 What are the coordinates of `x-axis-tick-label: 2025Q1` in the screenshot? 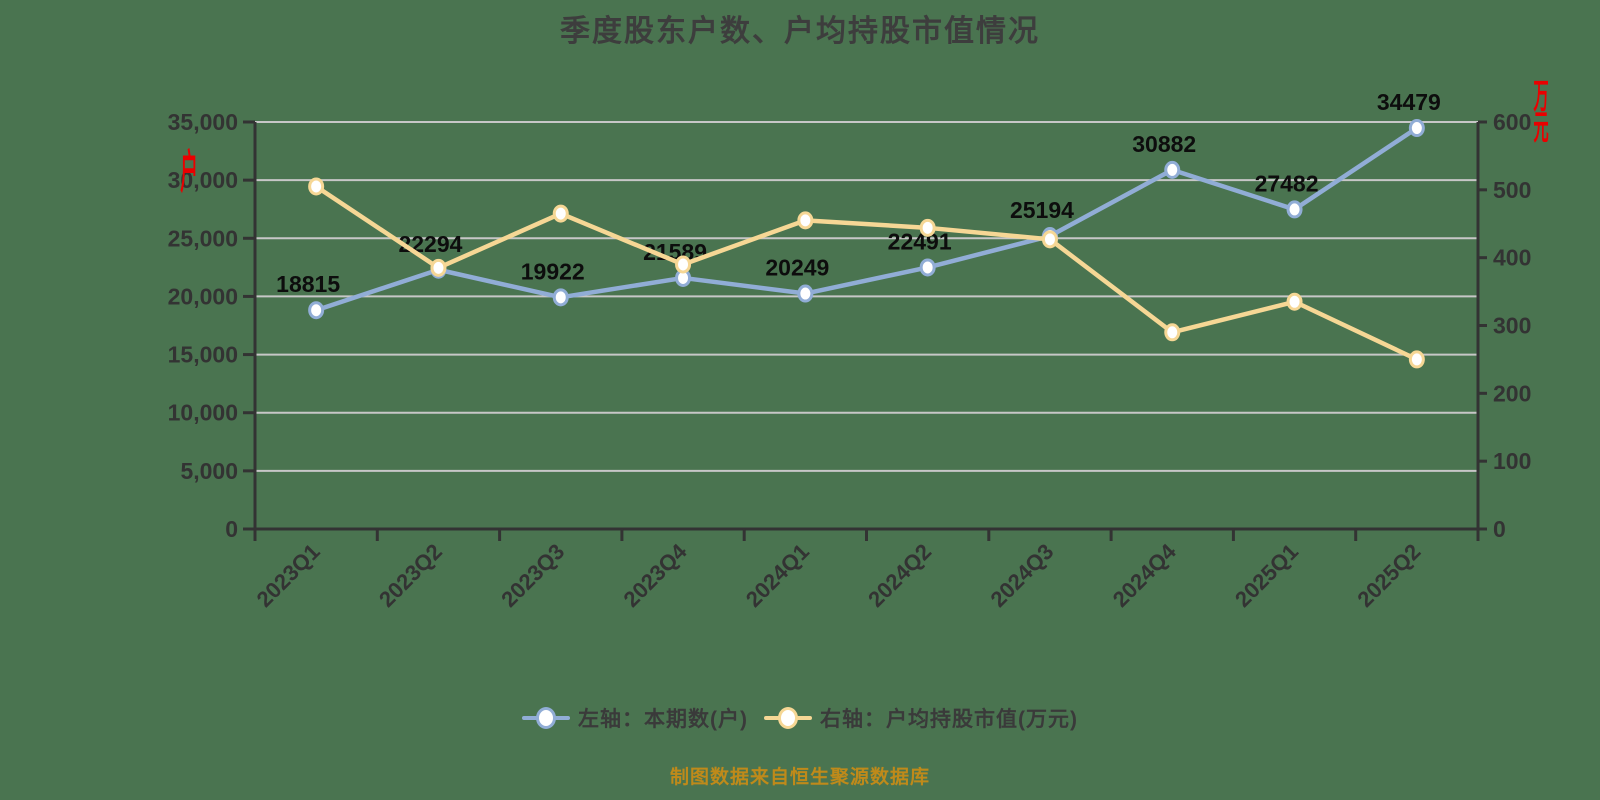 It's located at (1266, 575).